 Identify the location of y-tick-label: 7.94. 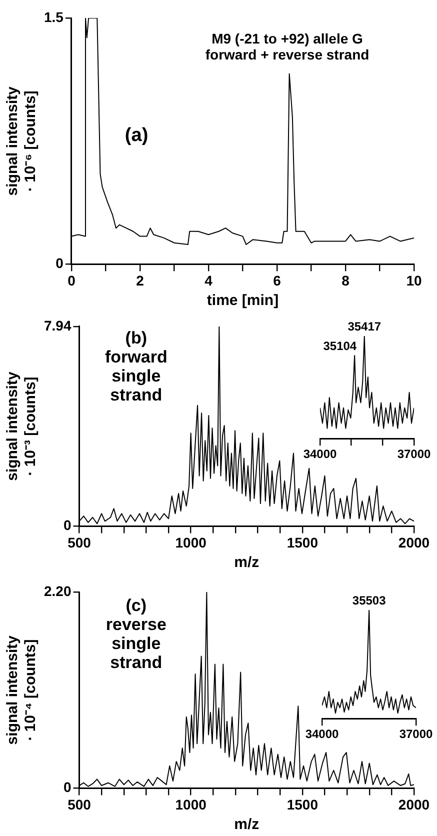
(58, 325).